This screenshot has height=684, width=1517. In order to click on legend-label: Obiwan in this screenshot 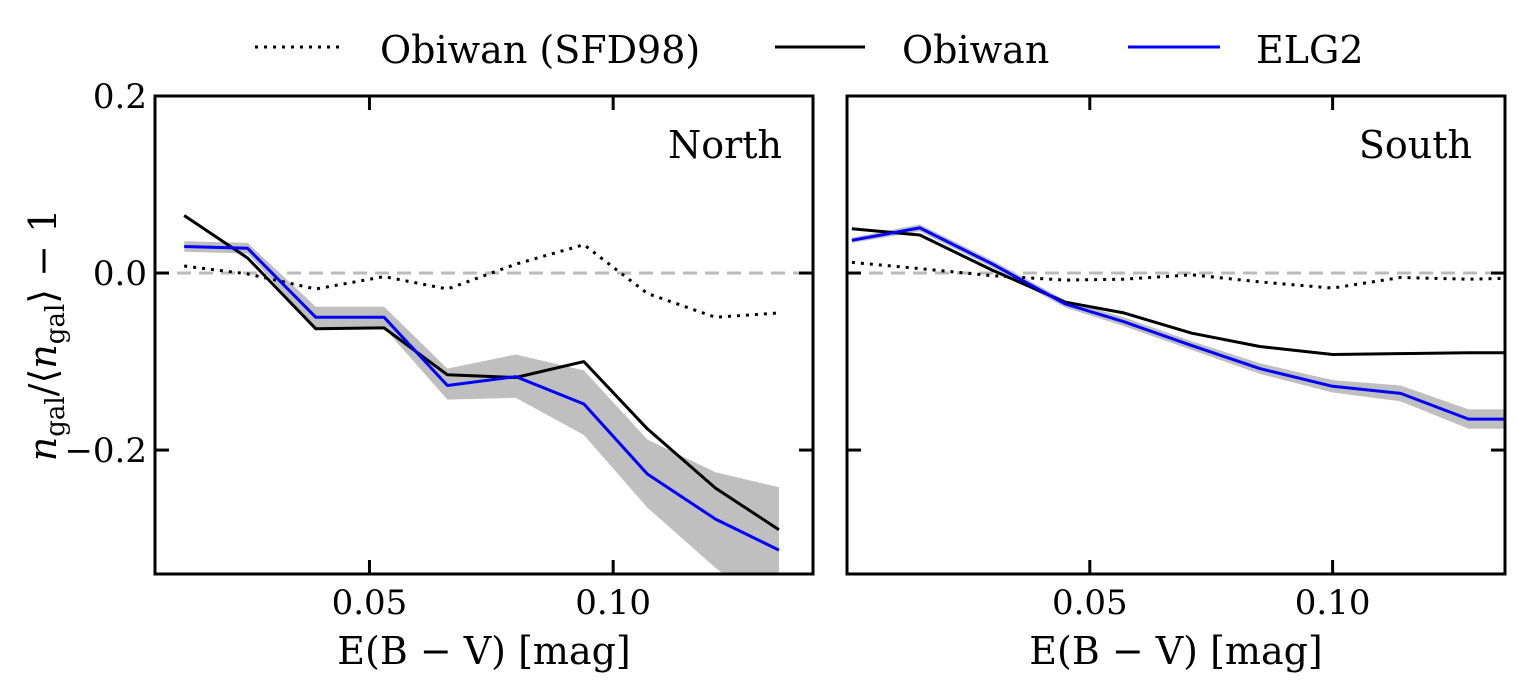, I will do `click(975, 50)`.